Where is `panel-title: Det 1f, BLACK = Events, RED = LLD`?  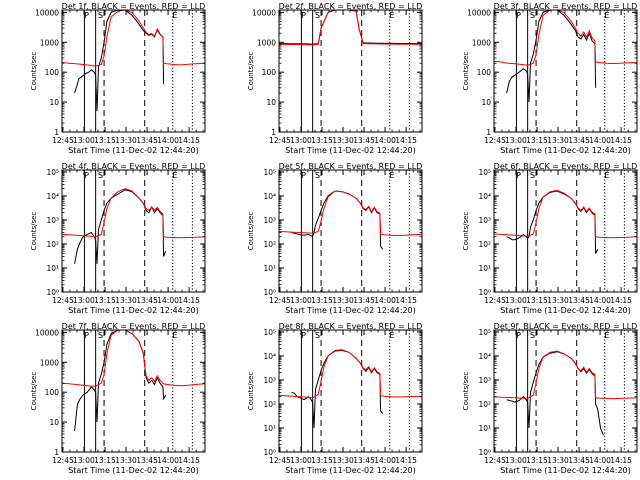
panel-title: Det 1f, BLACK = Events, RED = LLD is located at coordinates (134, 6).